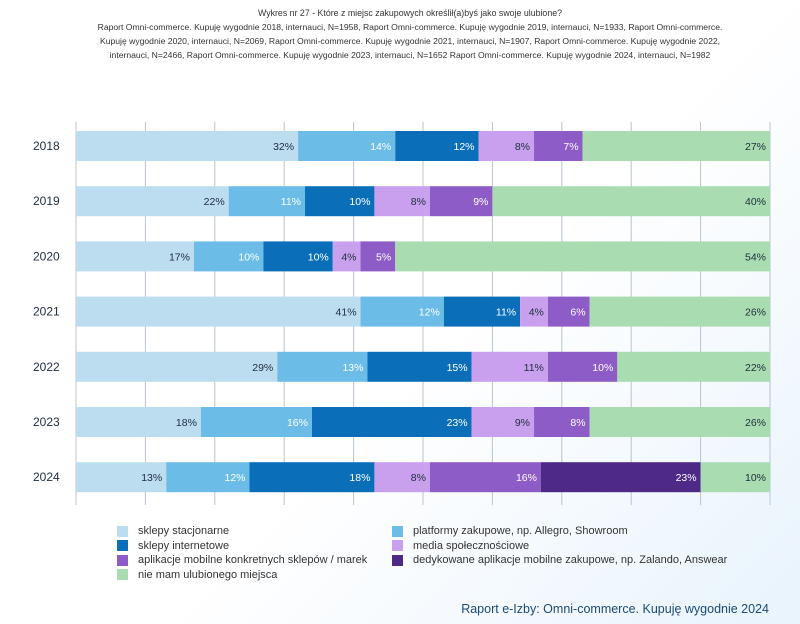  What do you see at coordinates (46, 312) in the screenshot?
I see `year-label-2021: 2021` at bounding box center [46, 312].